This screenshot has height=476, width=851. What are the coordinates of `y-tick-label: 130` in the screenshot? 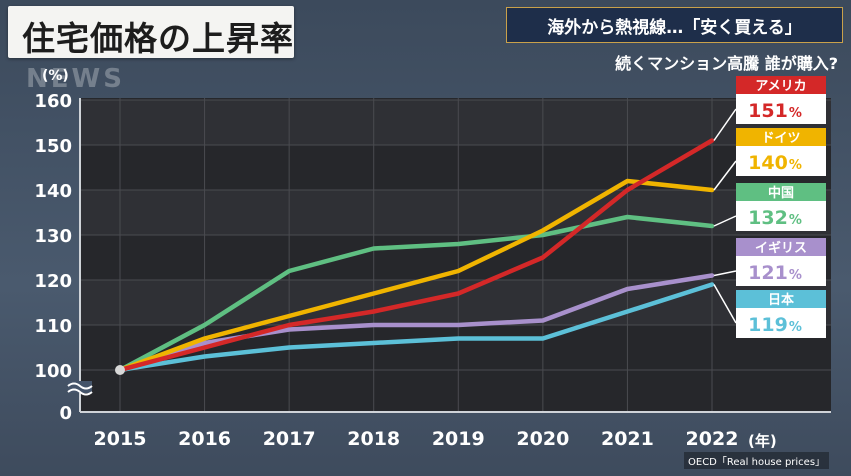 It's located at (53, 236).